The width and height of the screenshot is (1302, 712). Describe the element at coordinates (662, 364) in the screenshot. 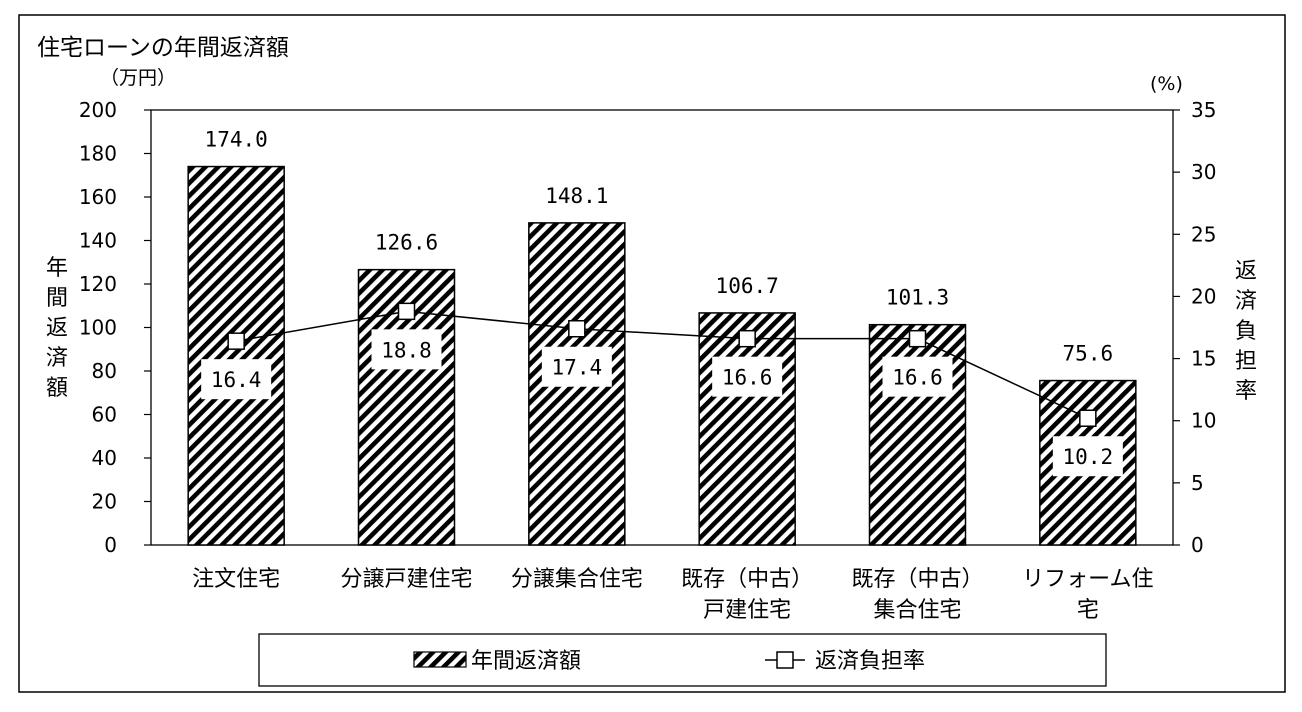

I see `rate-line` at that location.